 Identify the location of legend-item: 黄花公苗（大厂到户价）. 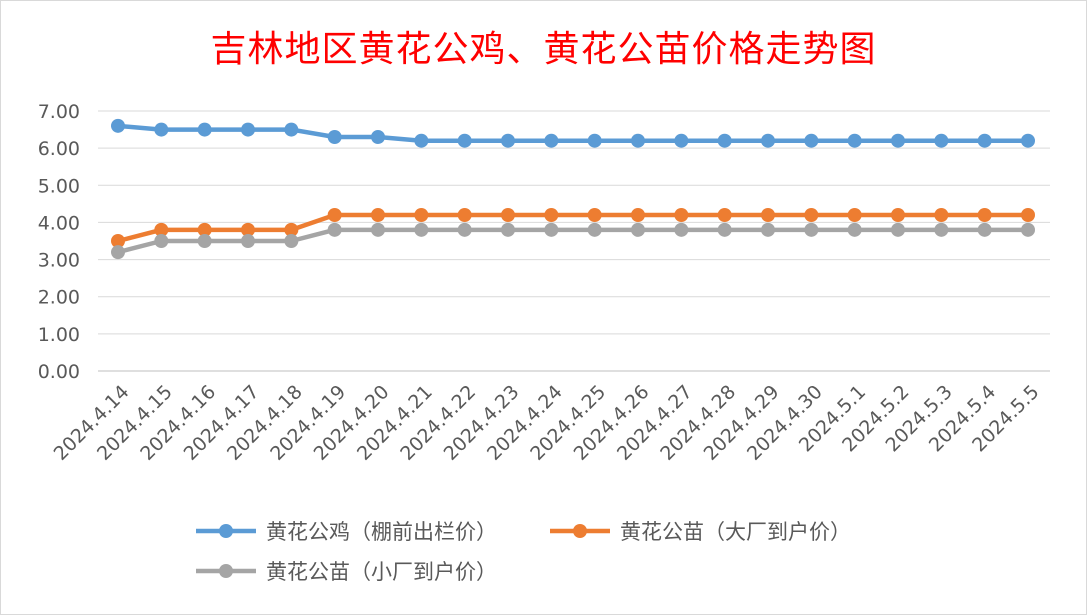
(700, 532).